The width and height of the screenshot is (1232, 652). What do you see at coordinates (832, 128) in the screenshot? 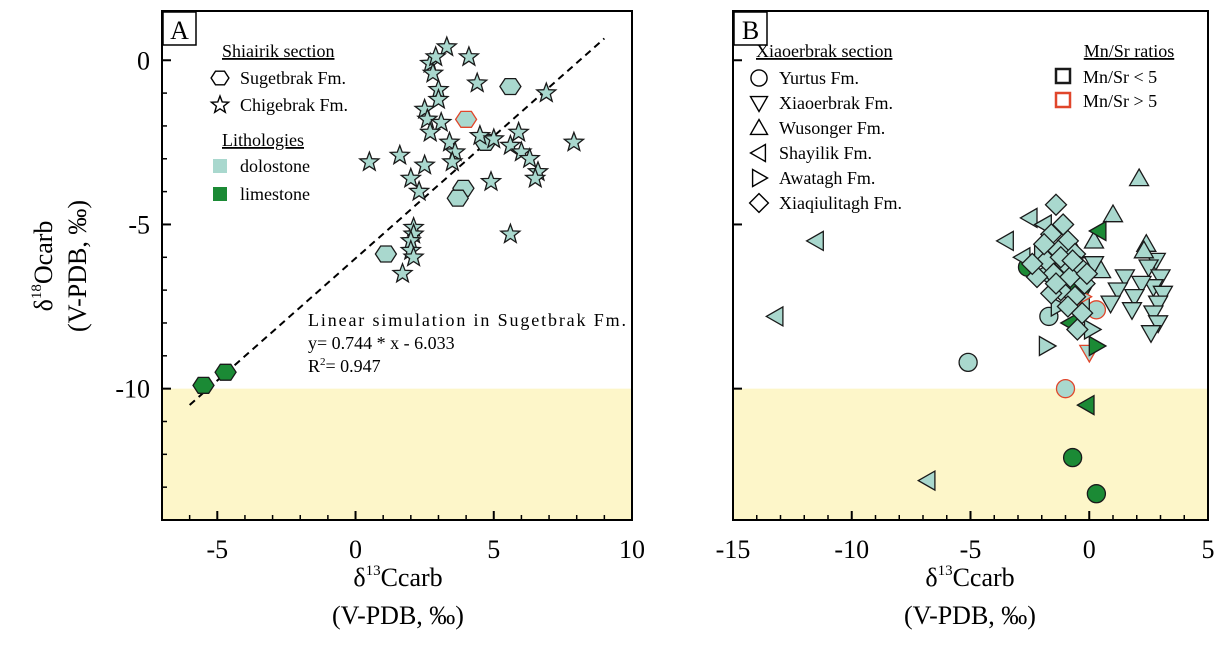
I see `legend-b-entry-wusonger: Wusonger Fm.` at bounding box center [832, 128].